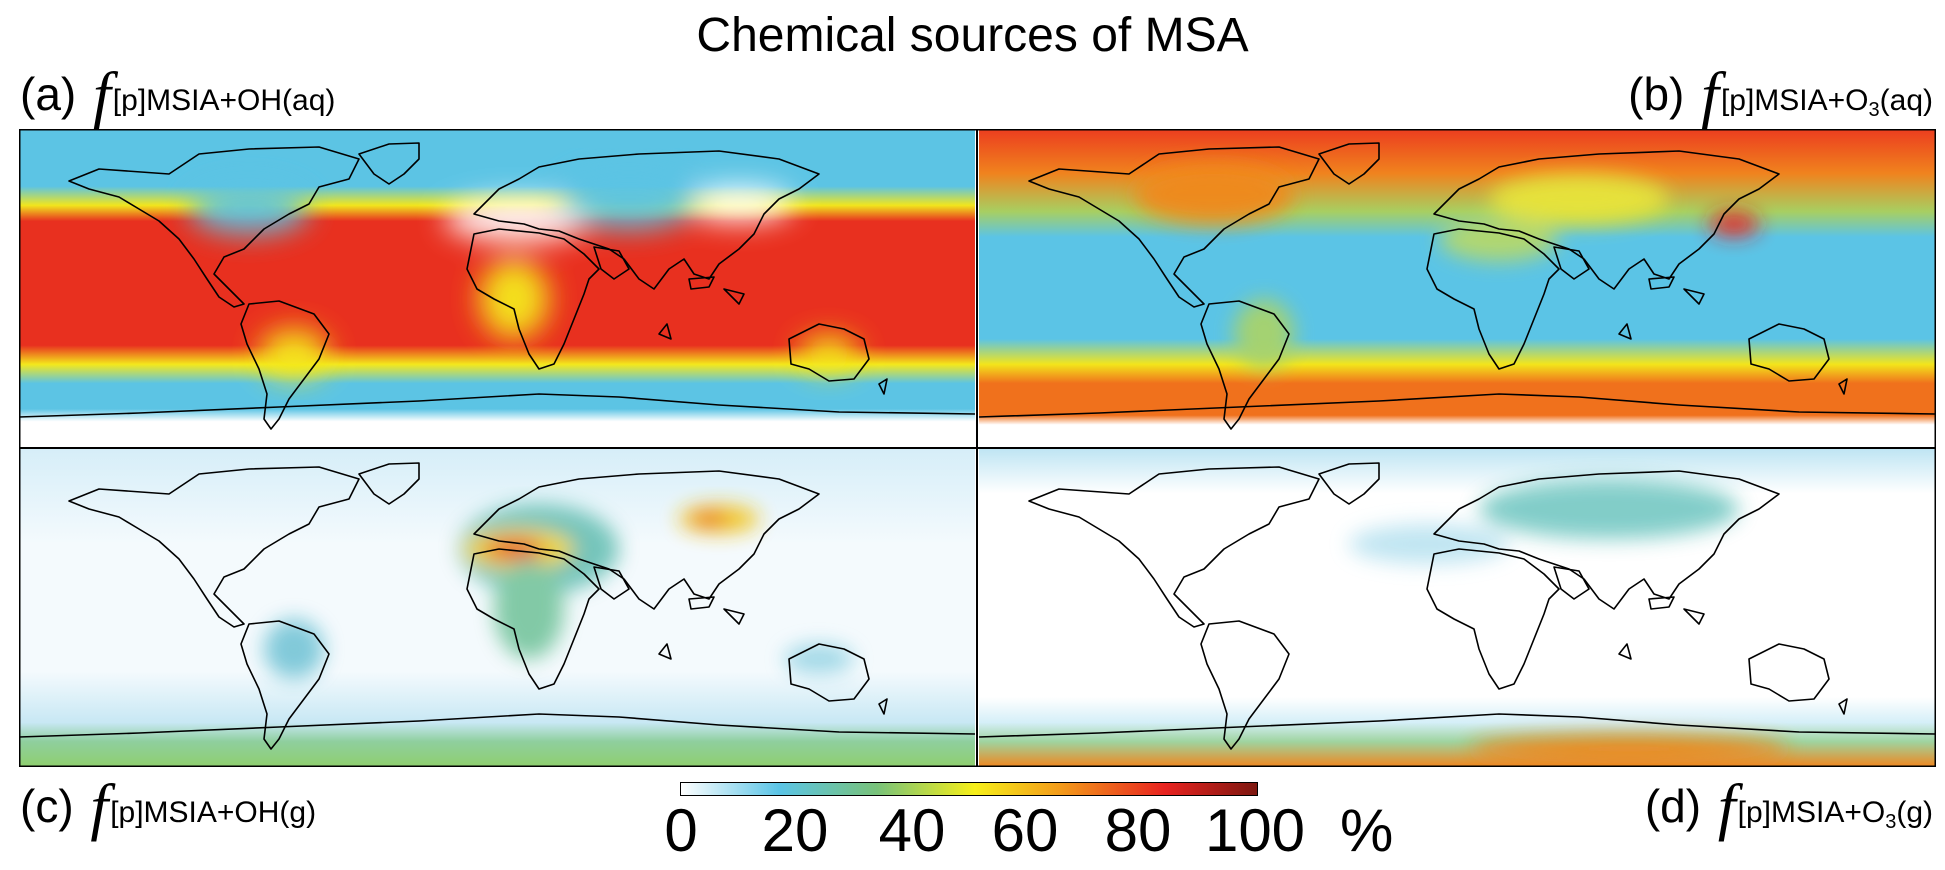 This screenshot has width=1945, height=870. Describe the element at coordinates (224, 100) in the screenshot. I see `panel-a-subscript: [p]MSIA+OH(aq)` at that location.